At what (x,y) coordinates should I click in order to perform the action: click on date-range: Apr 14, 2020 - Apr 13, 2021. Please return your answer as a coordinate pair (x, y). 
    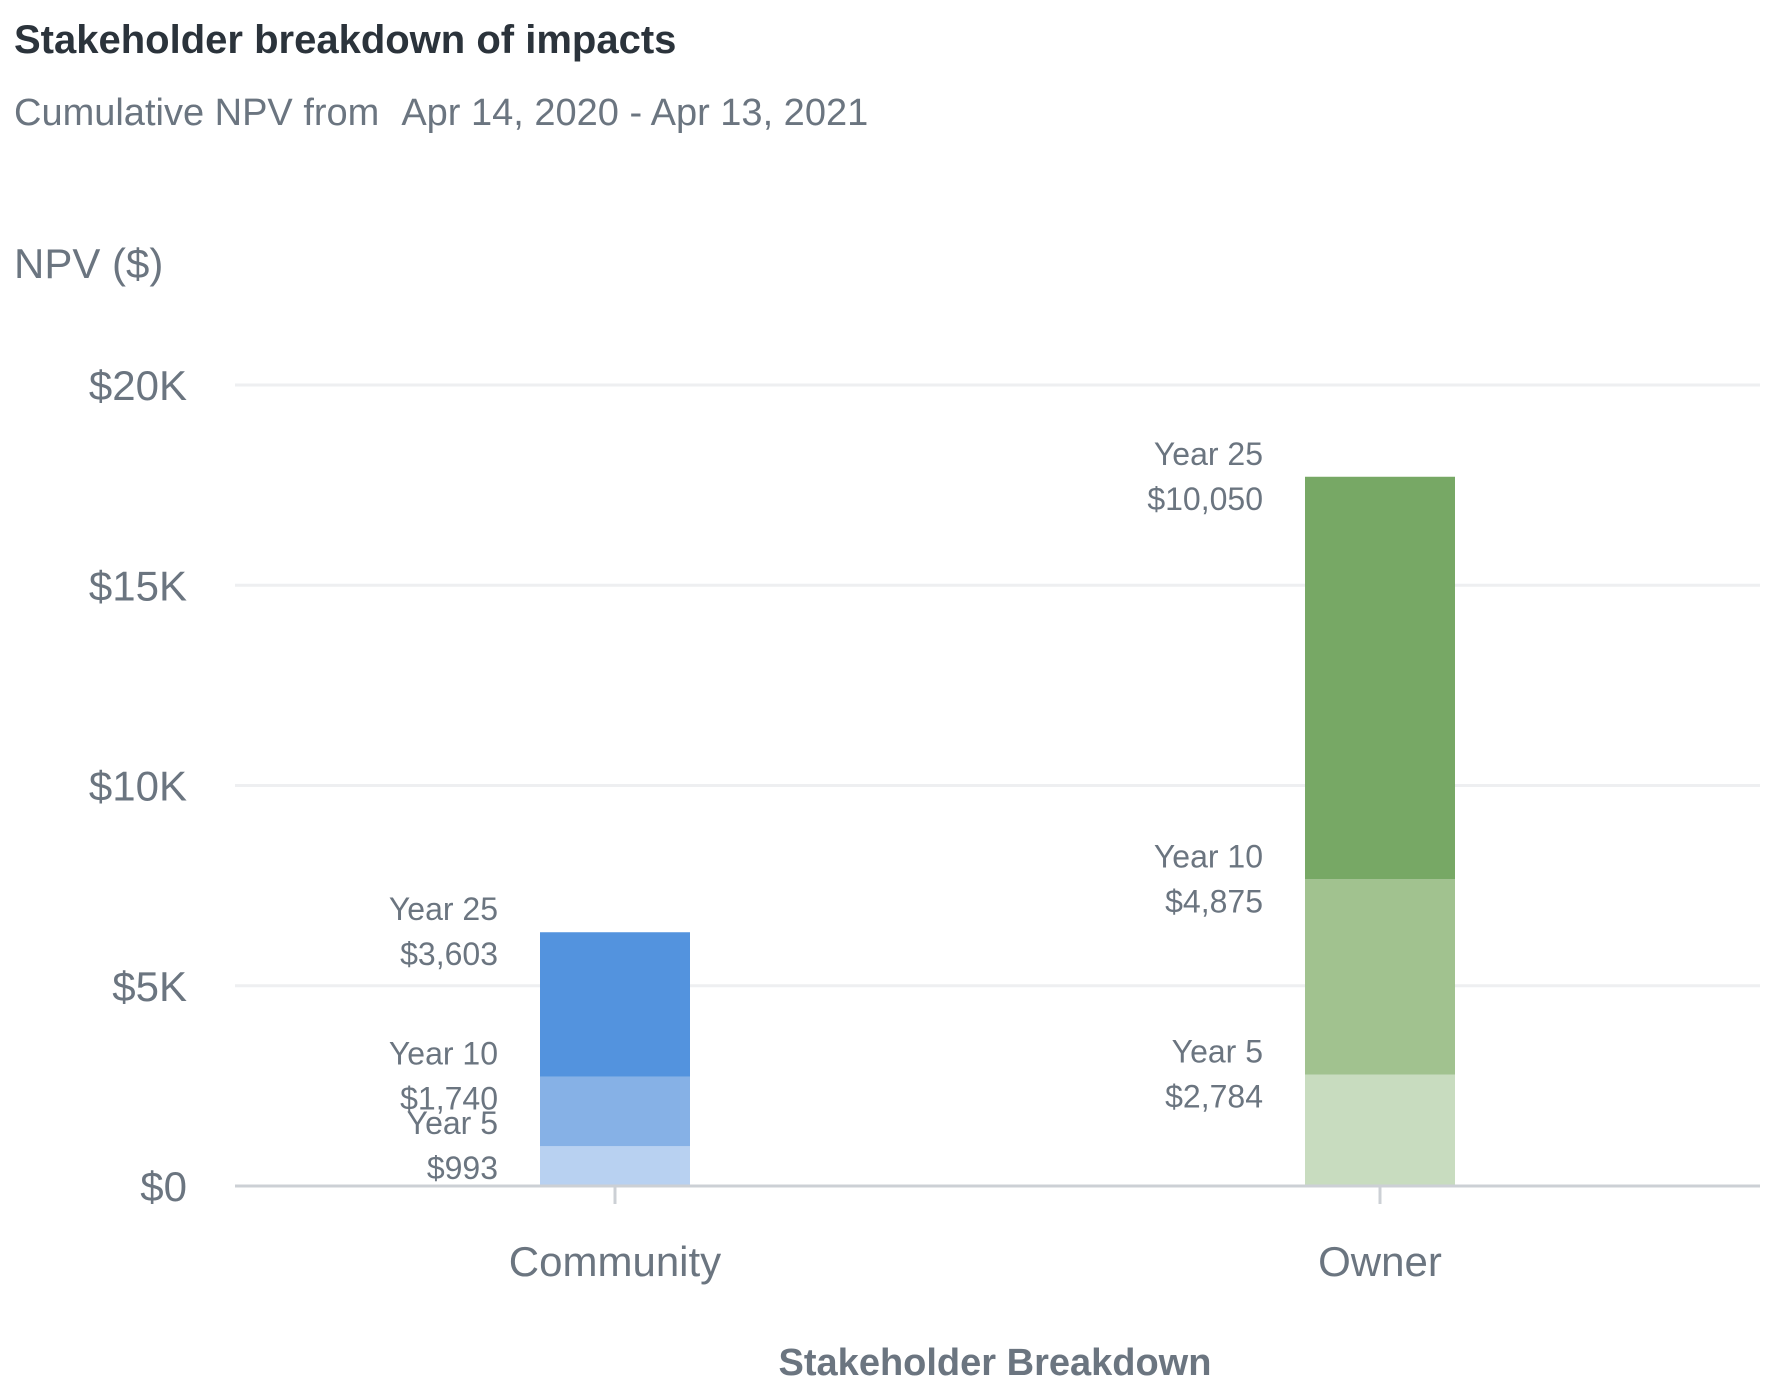
    Looking at the image, I should click on (635, 113).